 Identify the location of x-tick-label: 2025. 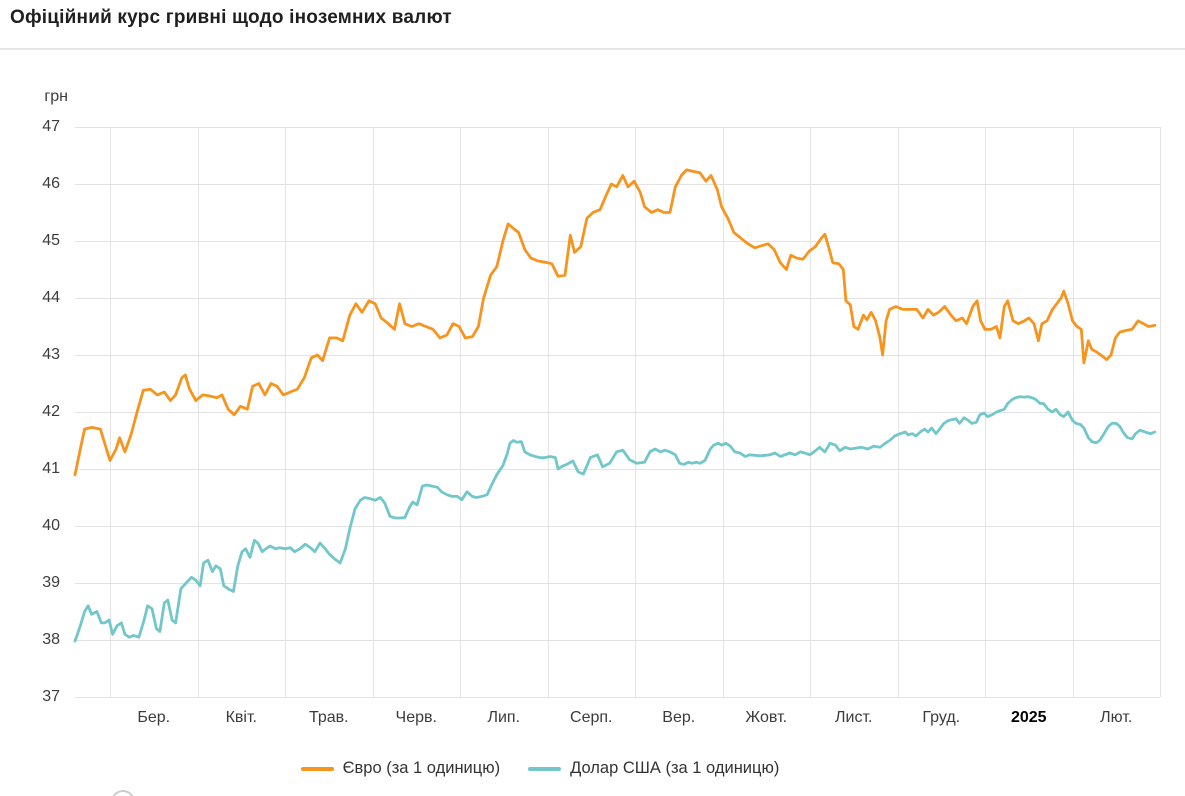
(1028, 717).